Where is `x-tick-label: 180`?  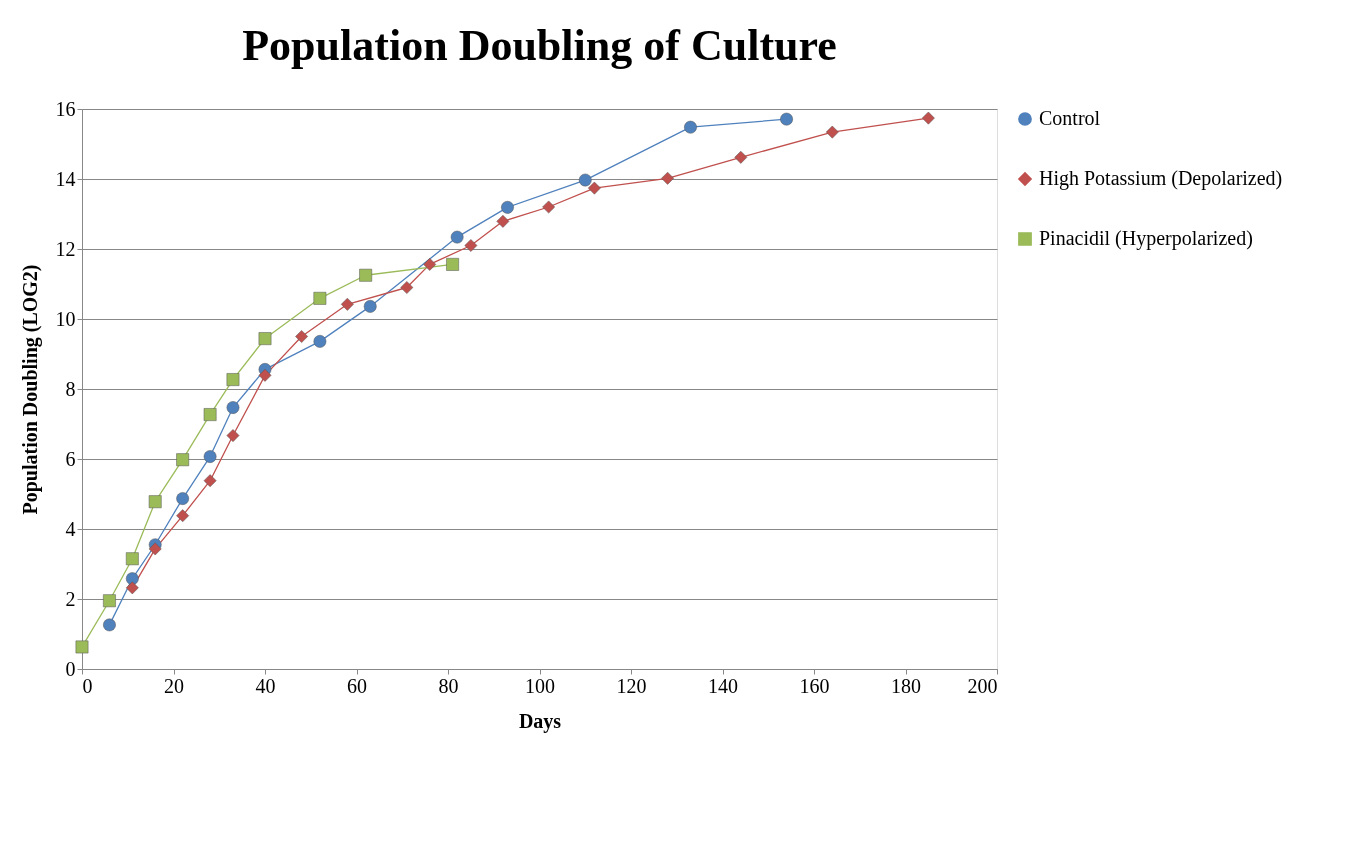
x-tick-label: 180 is located at coordinates (906, 685).